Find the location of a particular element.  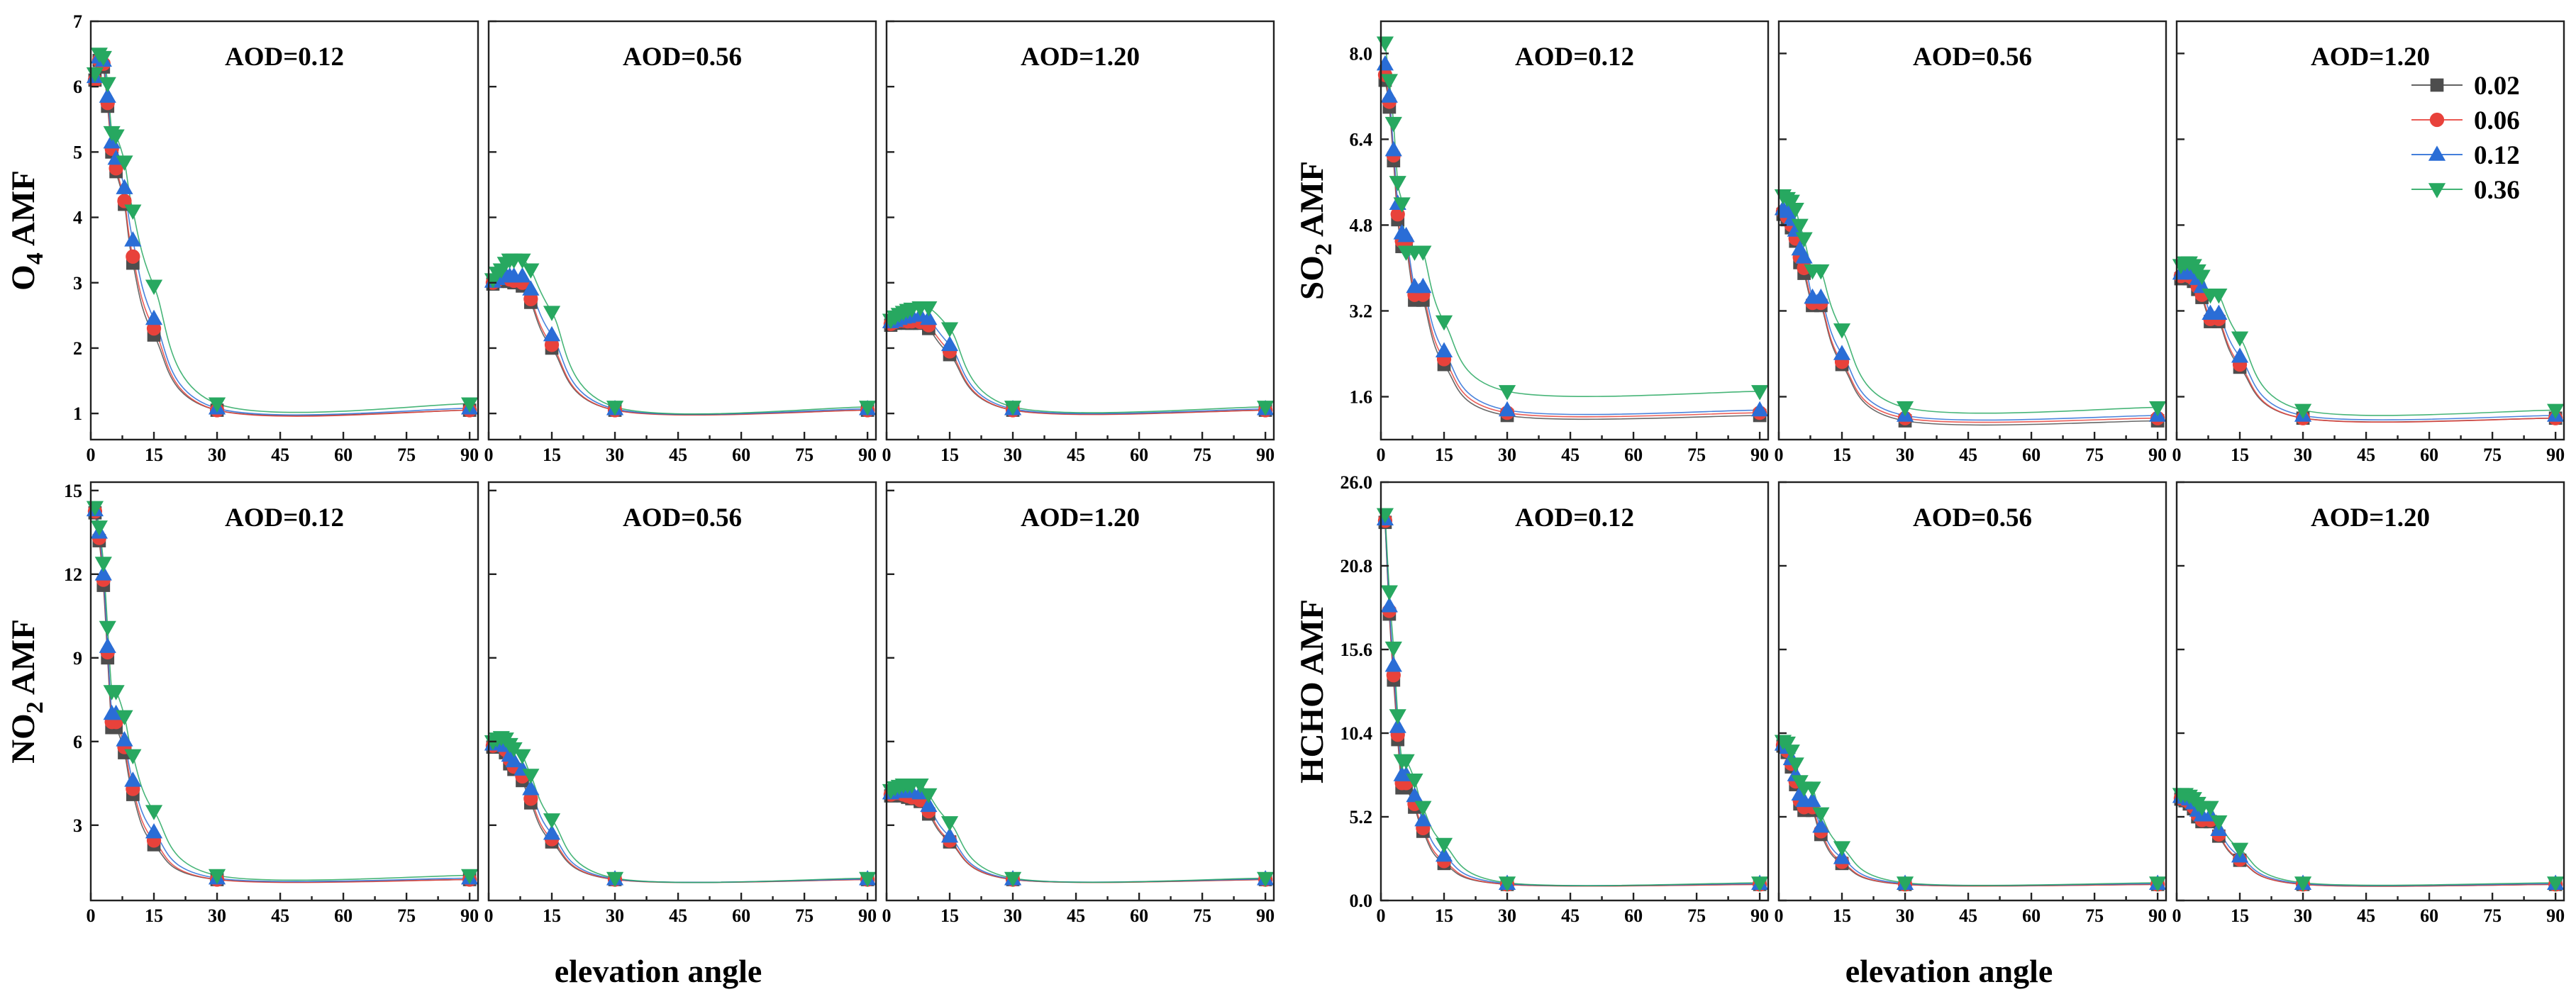

x-tick-label: 75 is located at coordinates (2492, 455).